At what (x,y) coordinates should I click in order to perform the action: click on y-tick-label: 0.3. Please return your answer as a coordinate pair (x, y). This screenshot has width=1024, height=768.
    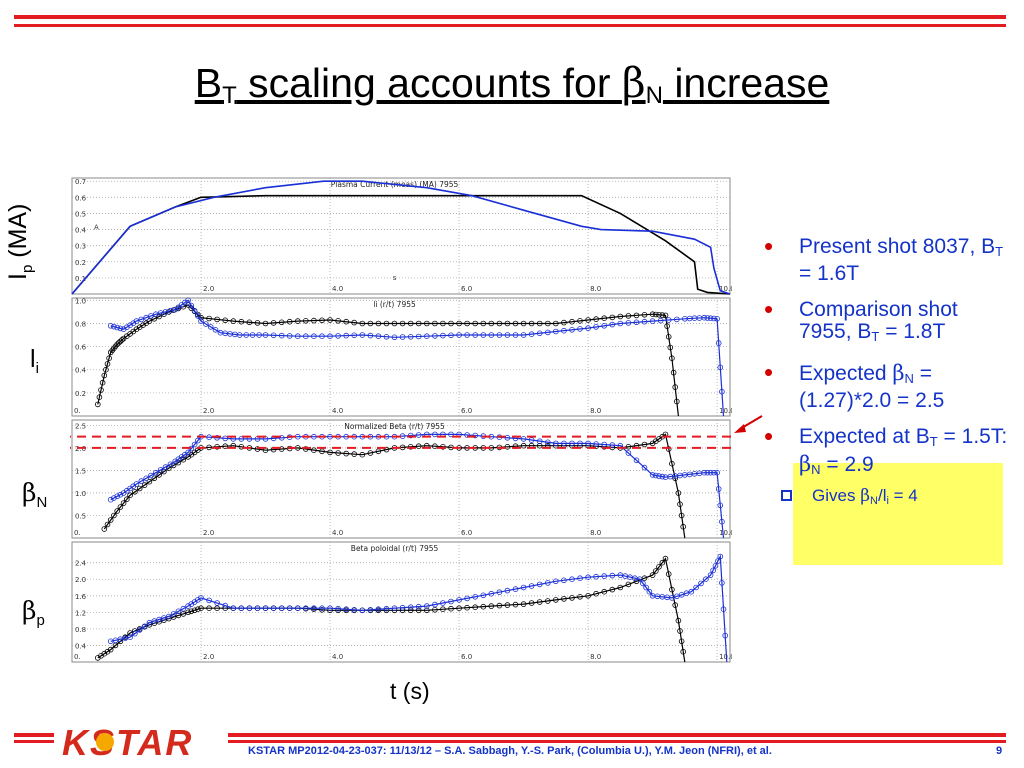
    Looking at the image, I should click on (80, 247).